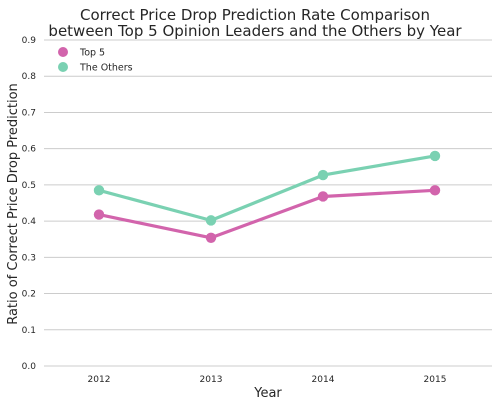  Describe the element at coordinates (267, 380) in the screenshot. I see `x-tick-labels: 2012 2013 2014 2015` at that location.